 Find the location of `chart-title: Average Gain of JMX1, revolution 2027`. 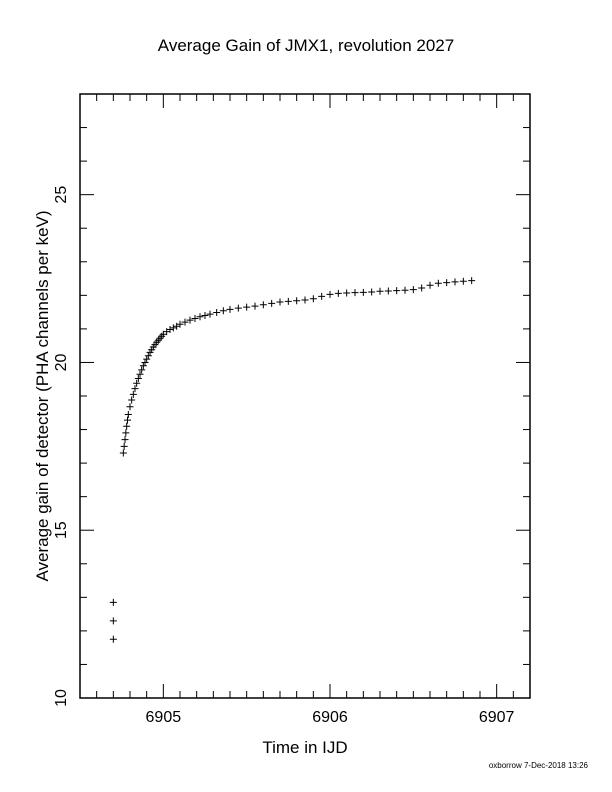

chart-title: Average Gain of JMX1, revolution 2027 is located at coordinates (306, 45).